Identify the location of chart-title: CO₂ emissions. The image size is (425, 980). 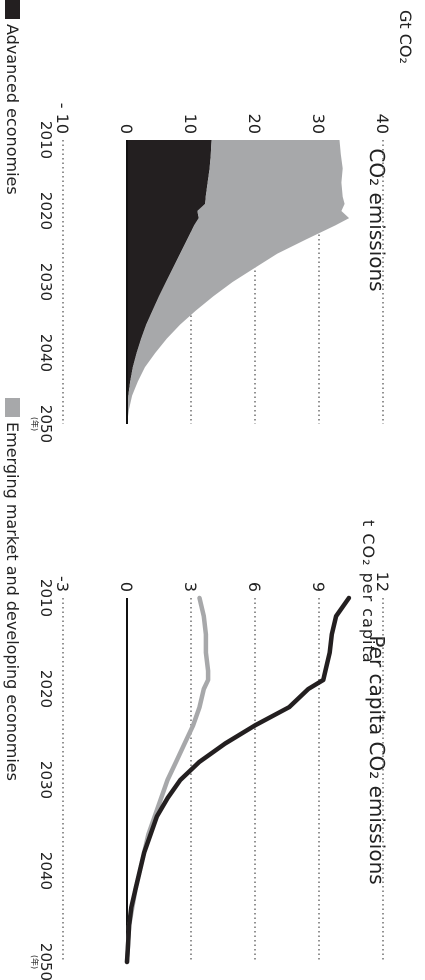
(377, 219).